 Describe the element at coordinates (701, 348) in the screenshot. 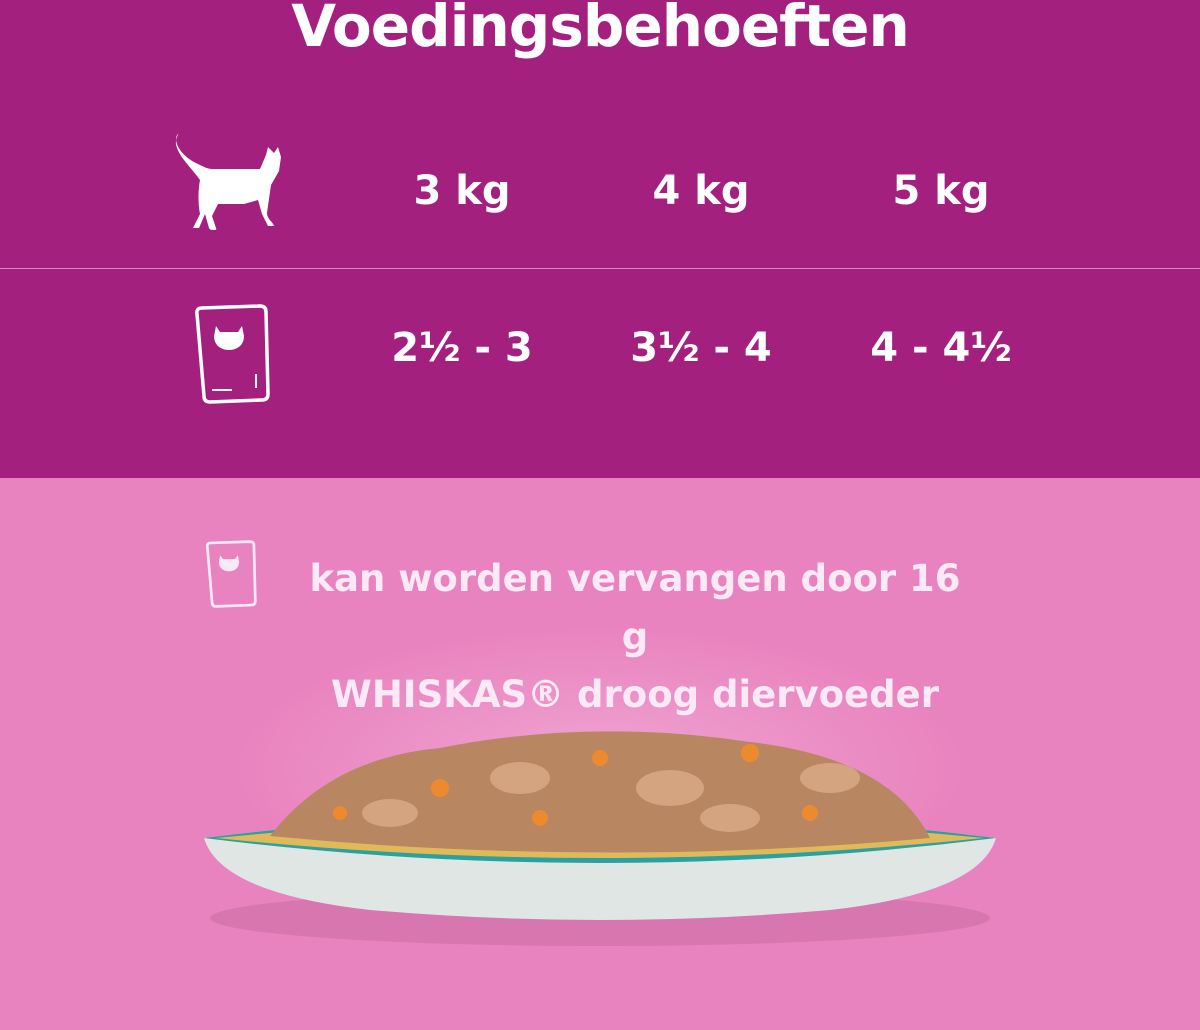

I see `pouches-4kg: 3½ - 4` at that location.